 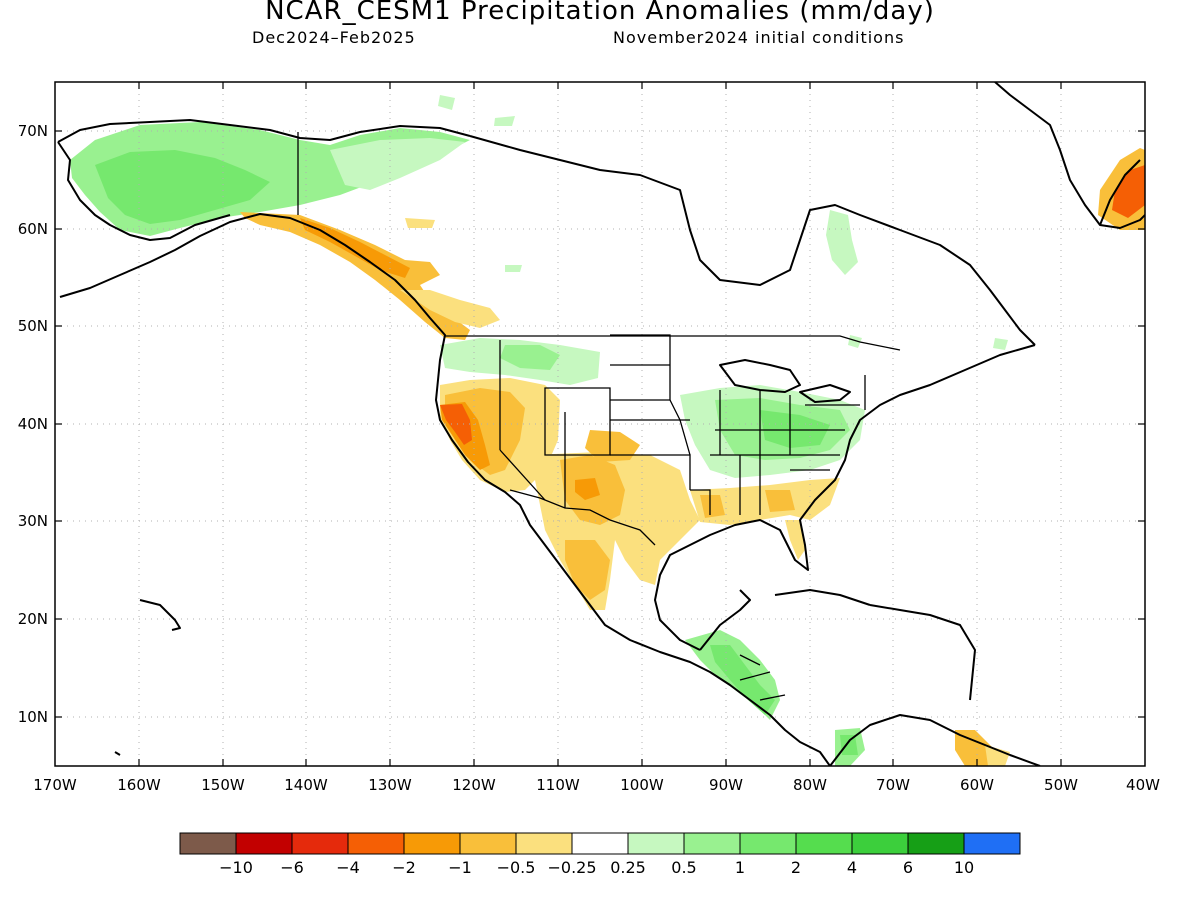 What do you see at coordinates (236, 867) in the screenshot?
I see `legend-label: −10` at bounding box center [236, 867].